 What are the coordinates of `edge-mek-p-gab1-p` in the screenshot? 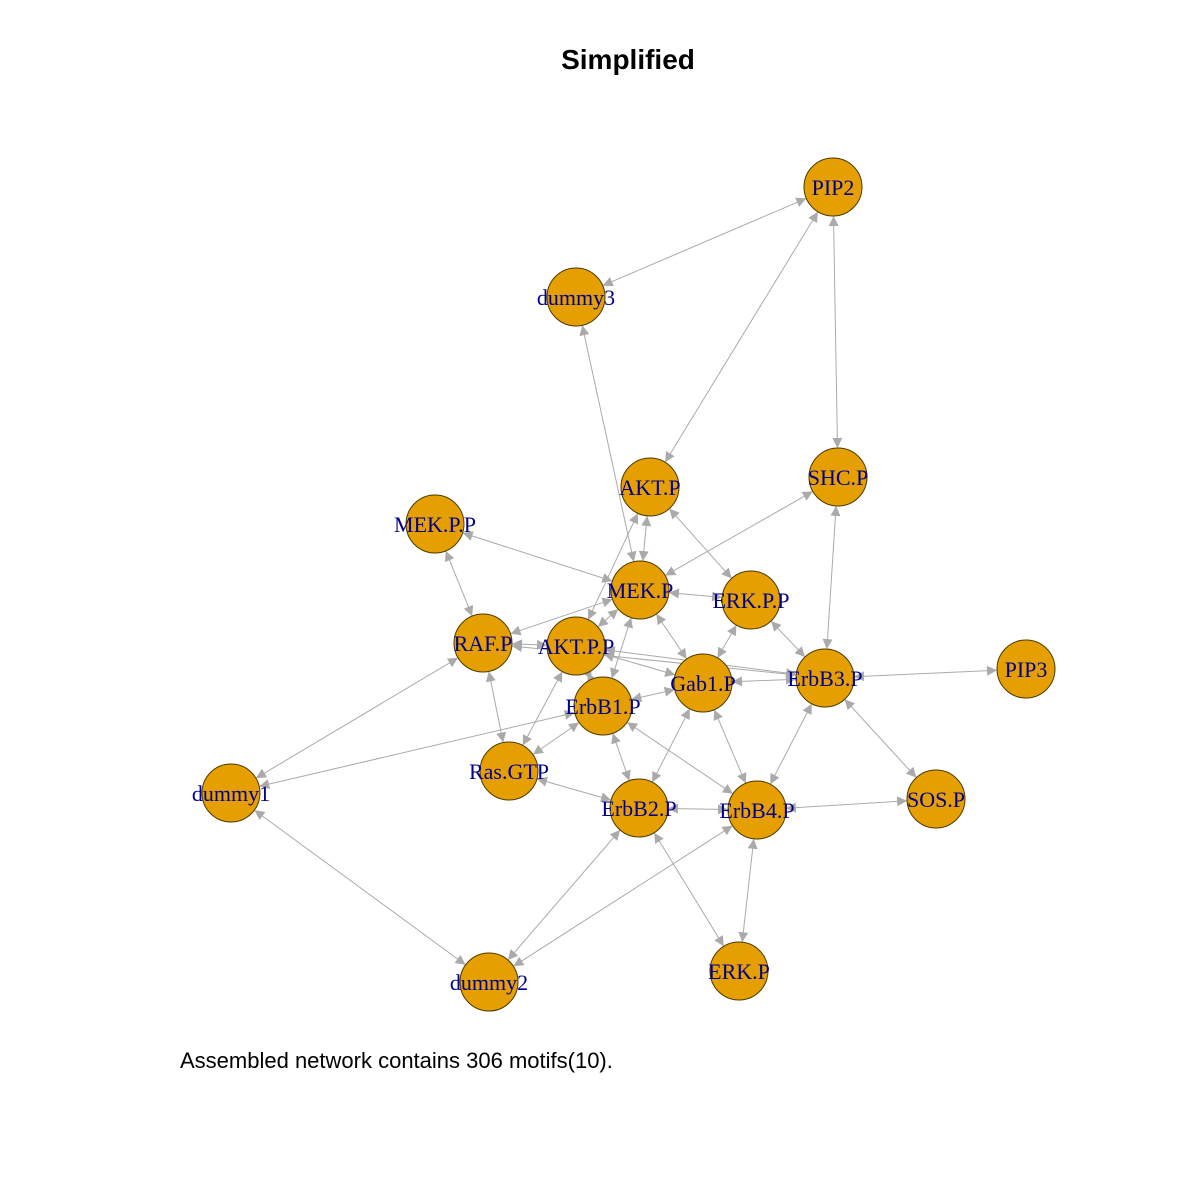 It's located at (671, 636).